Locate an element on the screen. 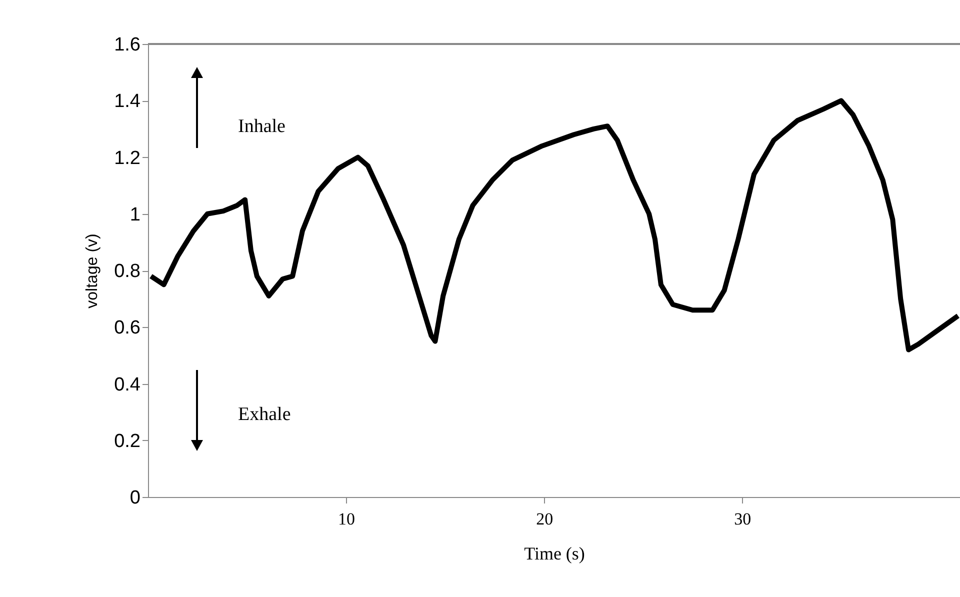 The image size is (960, 597). y-tick-label: 0 is located at coordinates (135, 498).